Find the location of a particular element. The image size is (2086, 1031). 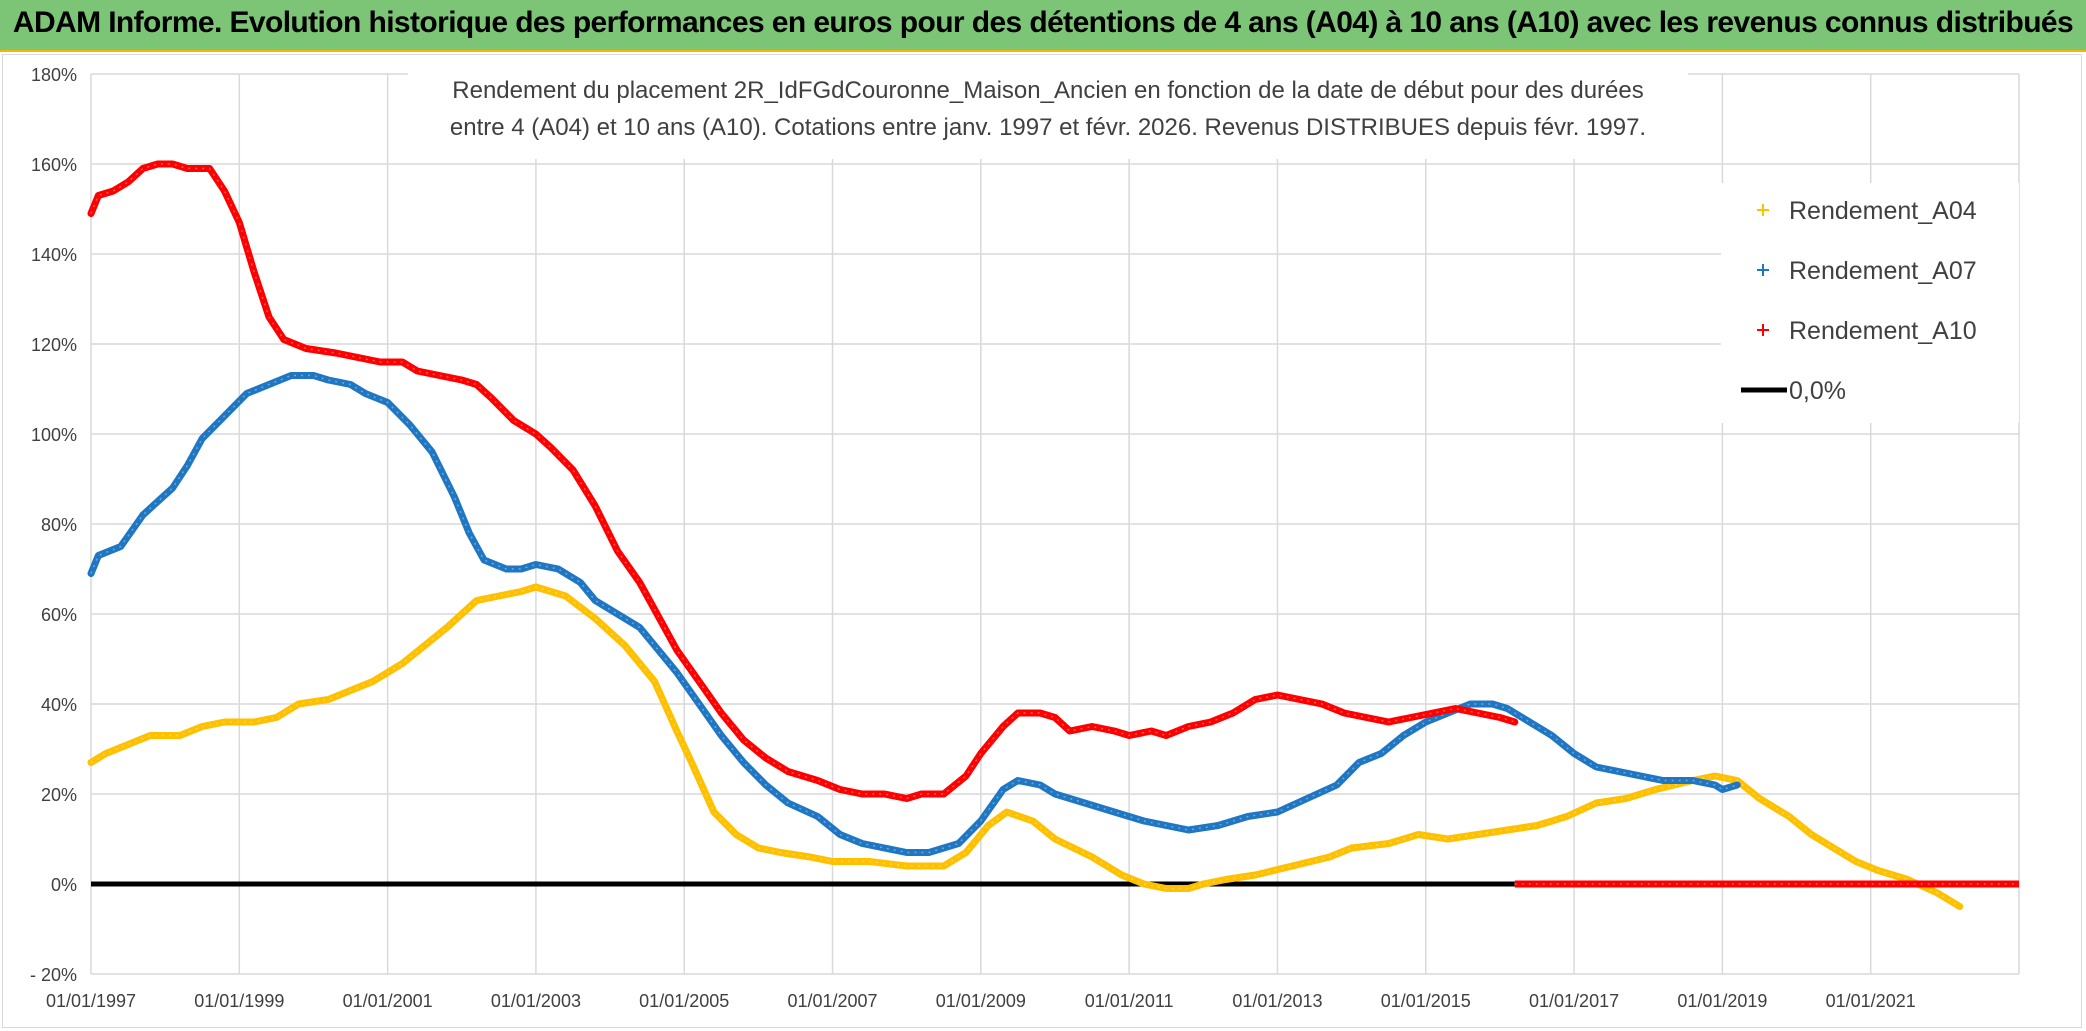

x-tick-label: 01/01/2001 is located at coordinates (388, 1001).